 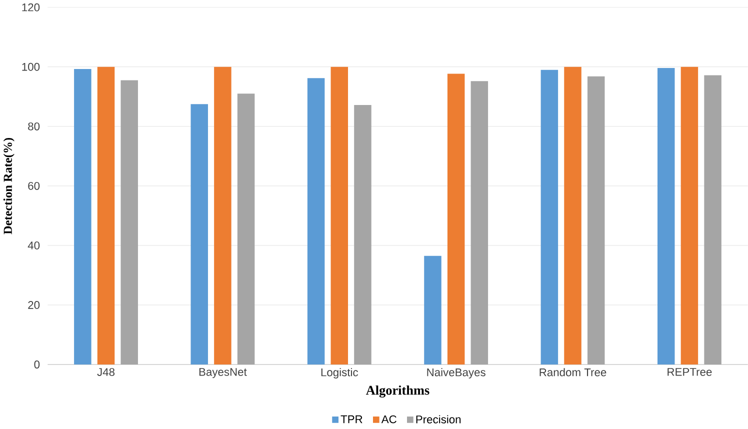 I want to click on x-axis-title: Algorithms, so click(x=398, y=392).